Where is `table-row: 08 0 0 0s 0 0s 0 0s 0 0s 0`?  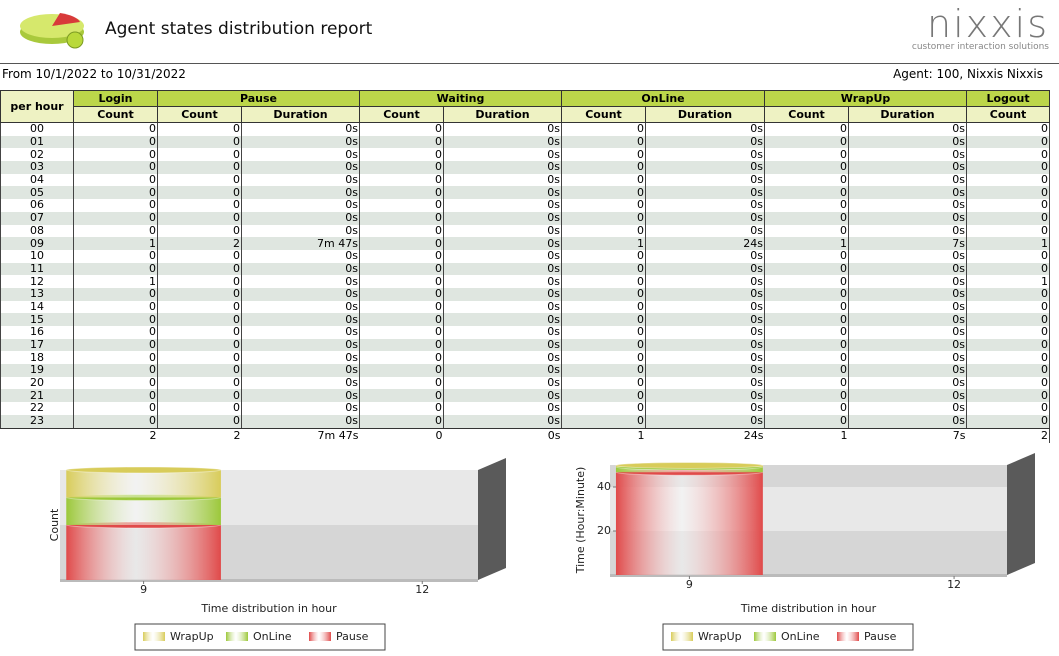
table-row: 08 0 0 0s 0 0s 0 0s 0 0s 0 is located at coordinates (525, 231).